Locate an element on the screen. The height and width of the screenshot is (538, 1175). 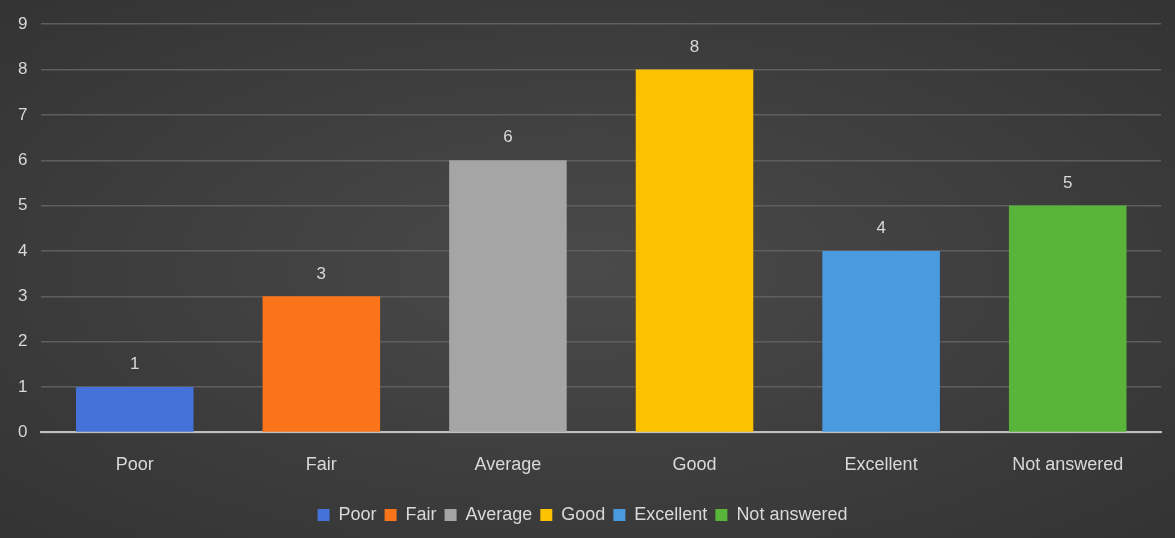
legend-label: Fair is located at coordinates (421, 513).